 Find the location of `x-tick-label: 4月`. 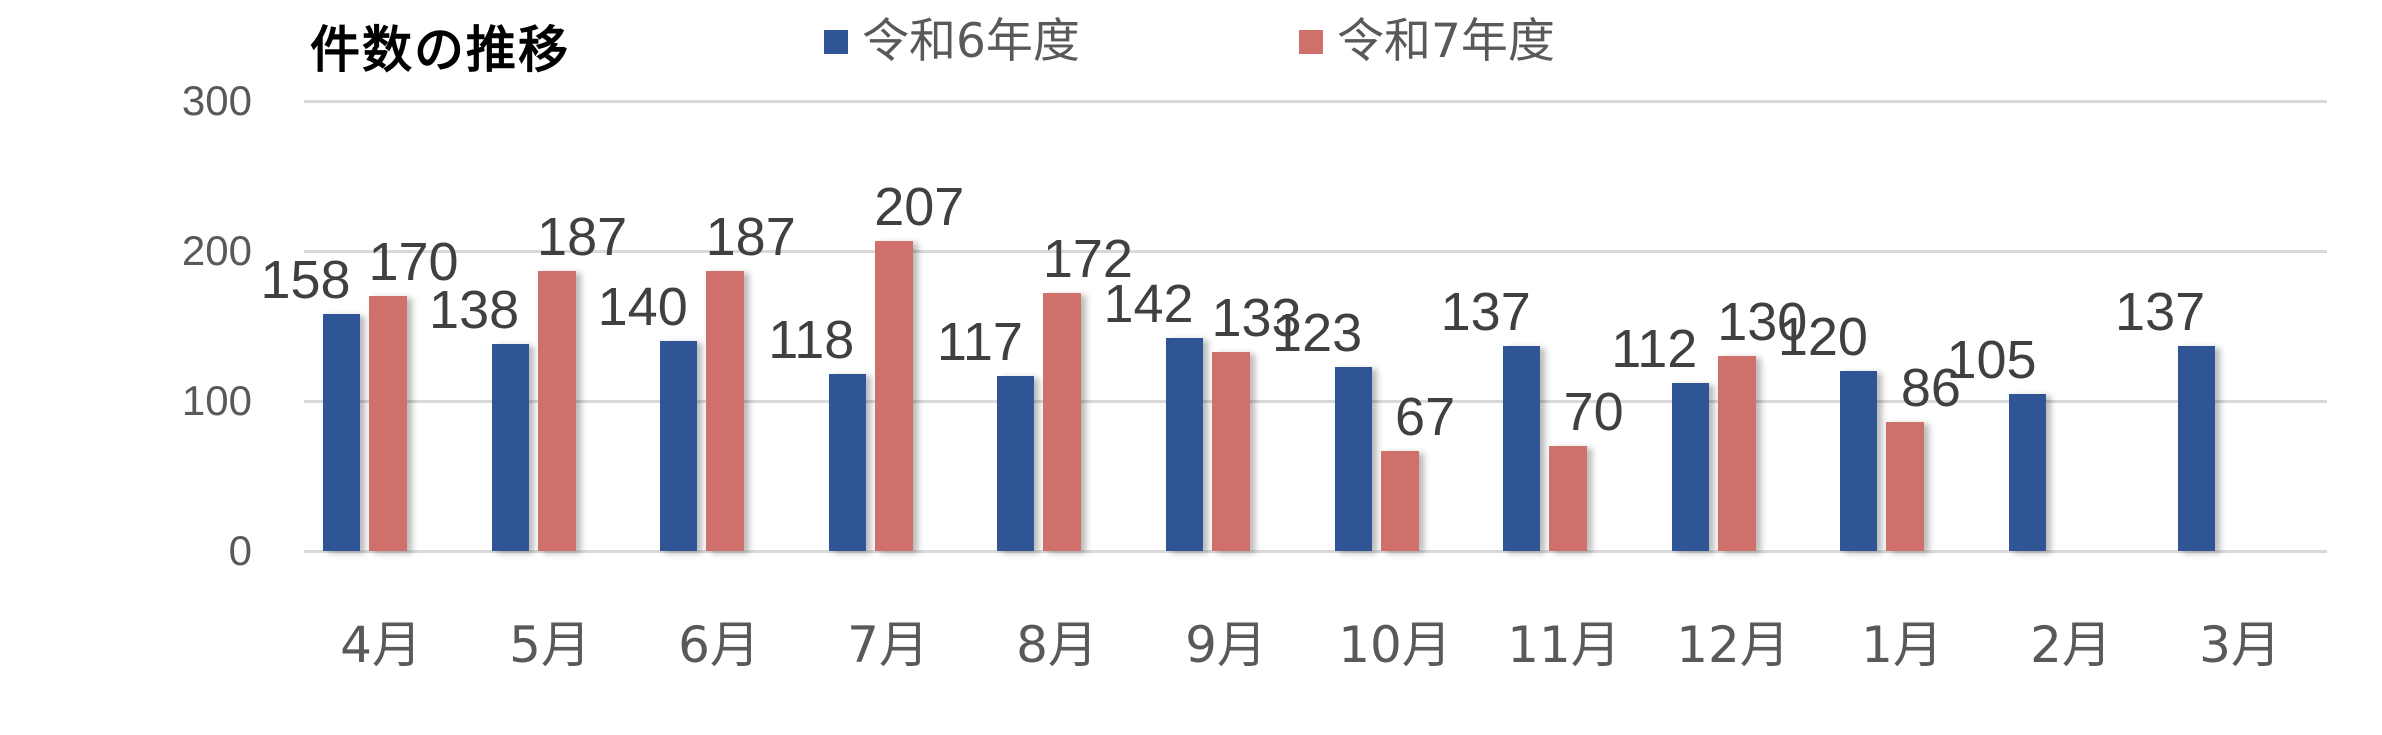

x-tick-label: 4月 is located at coordinates (381, 645).